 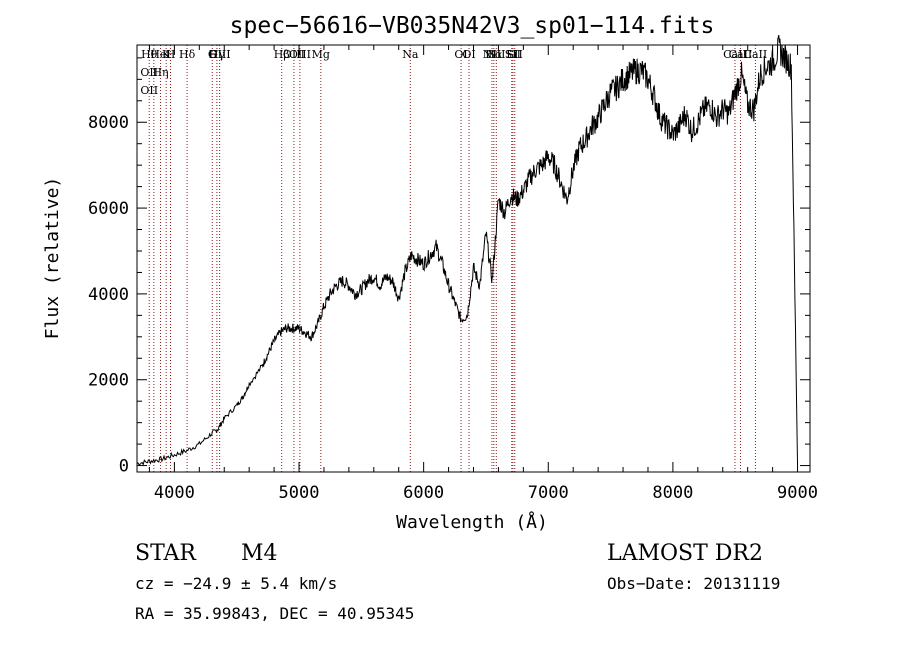 I want to click on y-tick-label: 0, so click(x=124, y=467).